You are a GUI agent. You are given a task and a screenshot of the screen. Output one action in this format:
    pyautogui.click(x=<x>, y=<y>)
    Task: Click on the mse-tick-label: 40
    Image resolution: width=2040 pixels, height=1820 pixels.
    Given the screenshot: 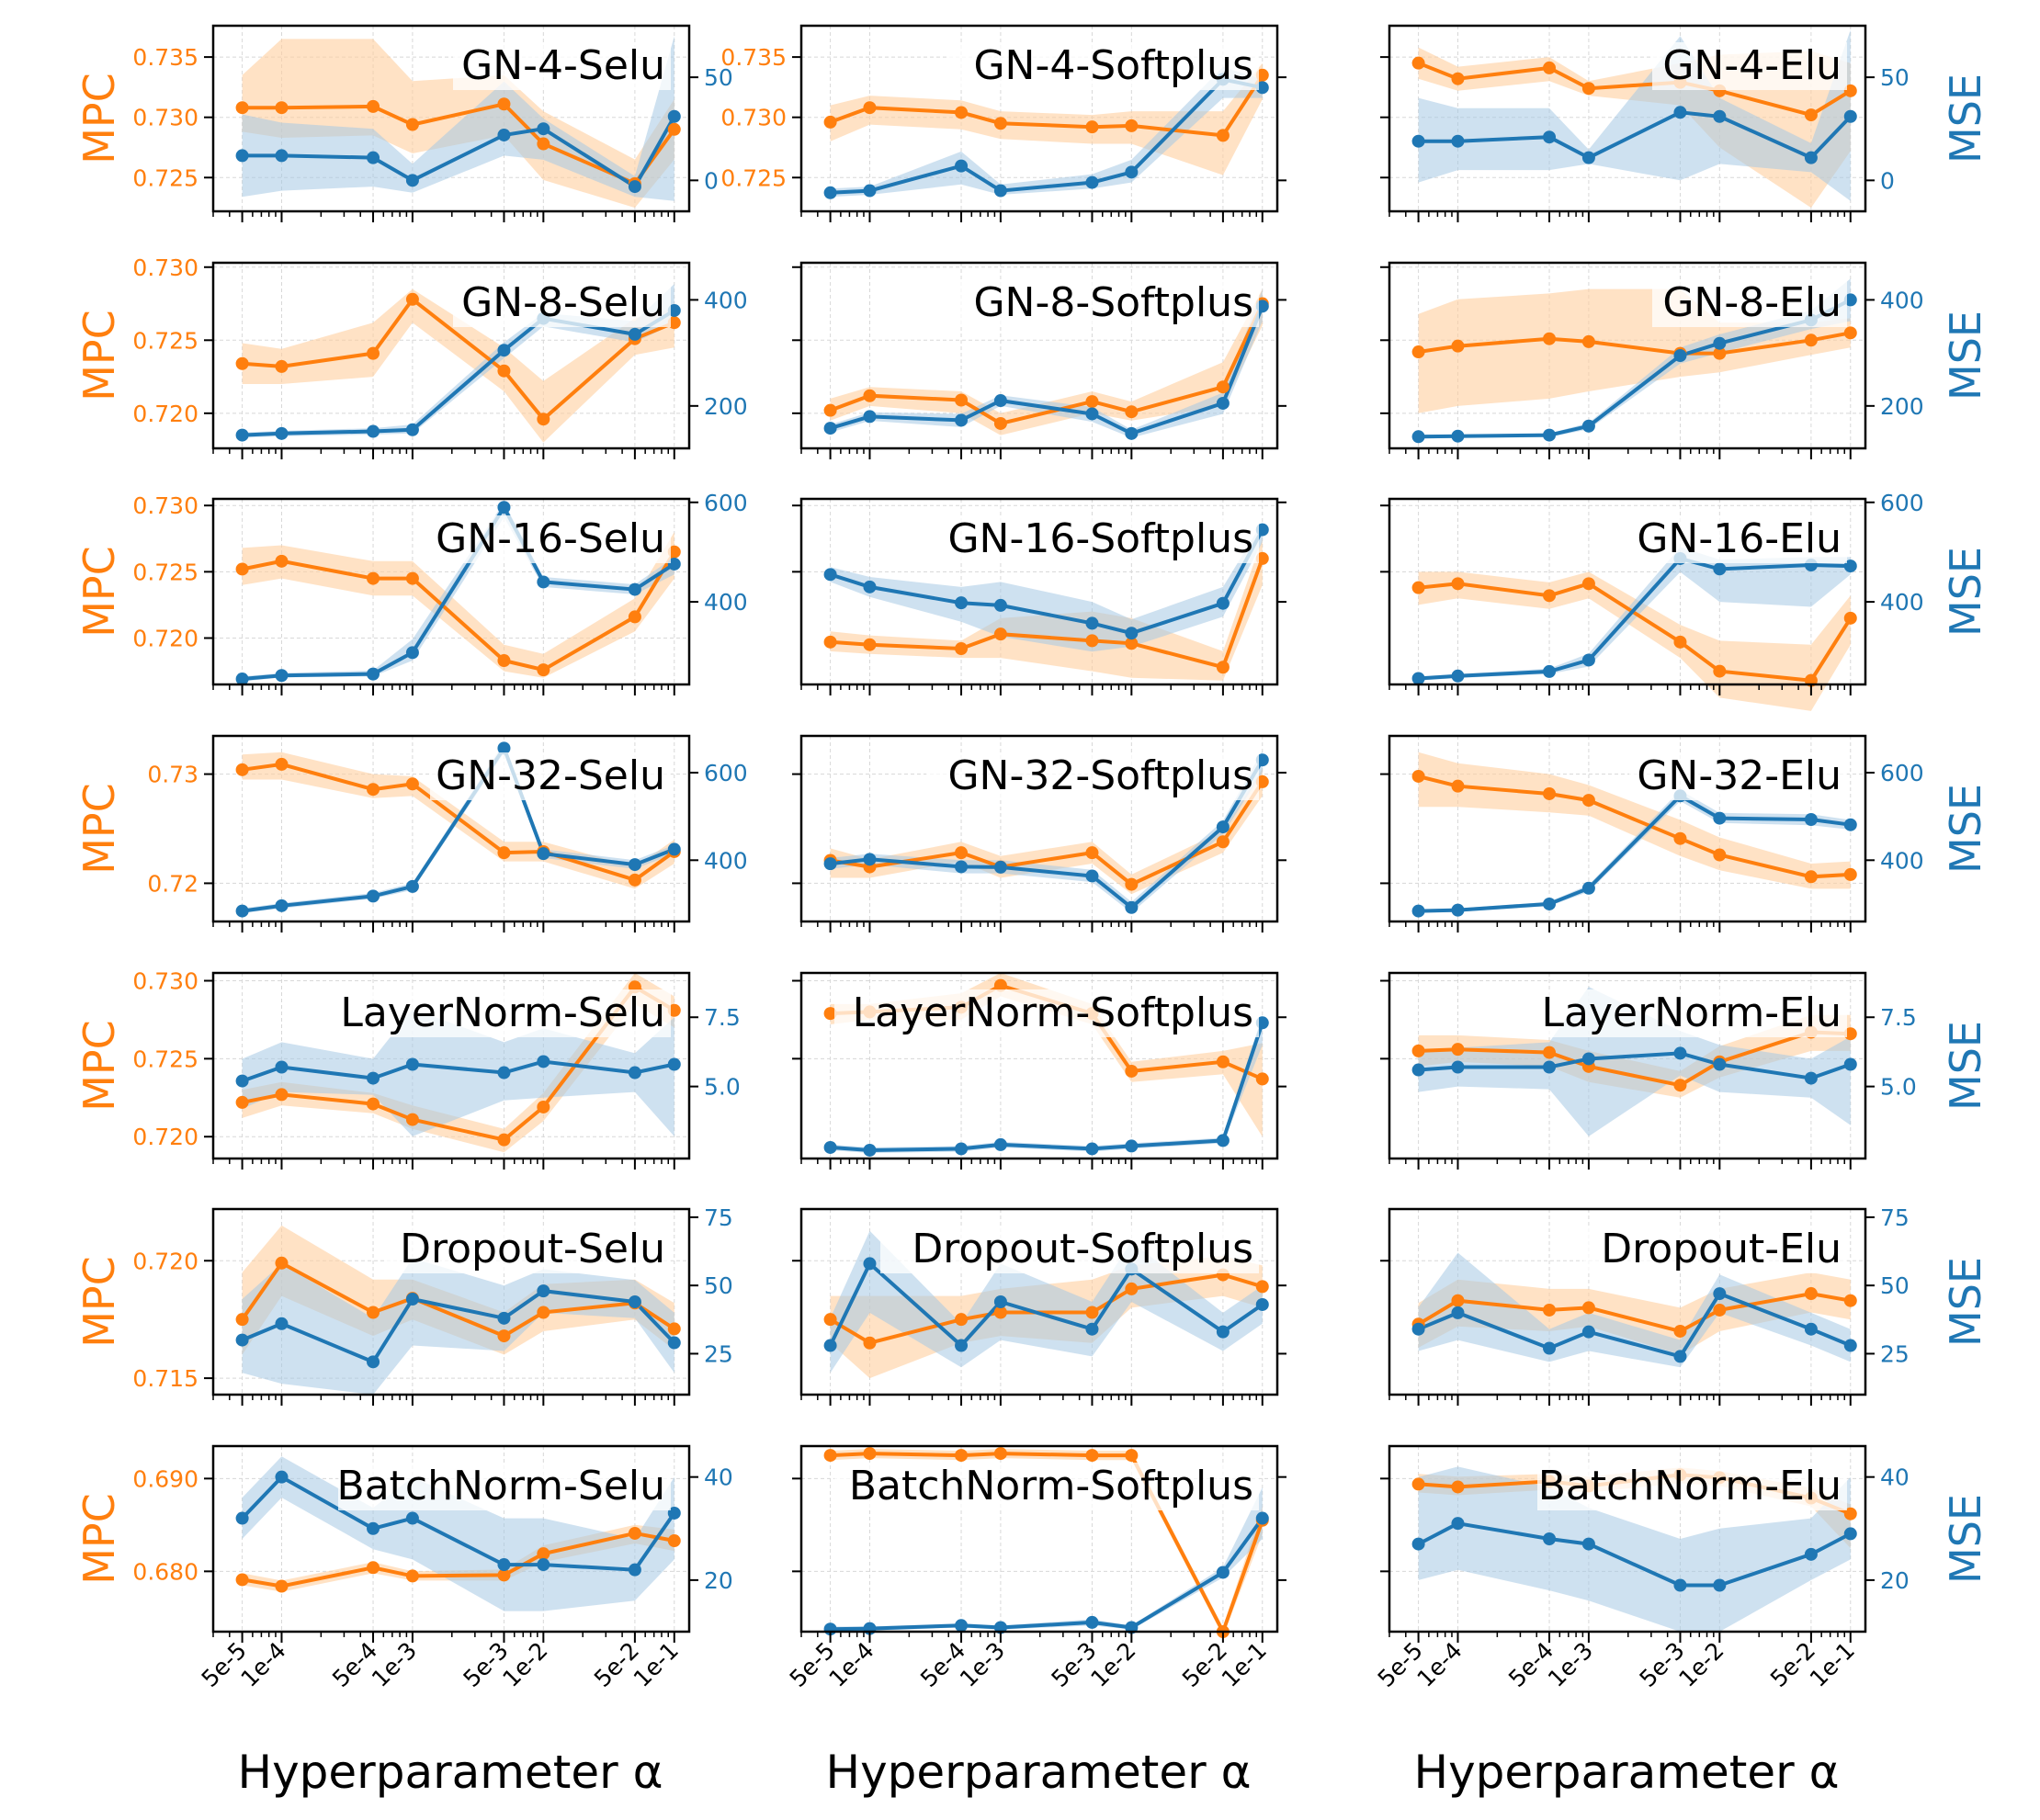 What is the action you would take?
    pyautogui.click(x=1895, y=1477)
    